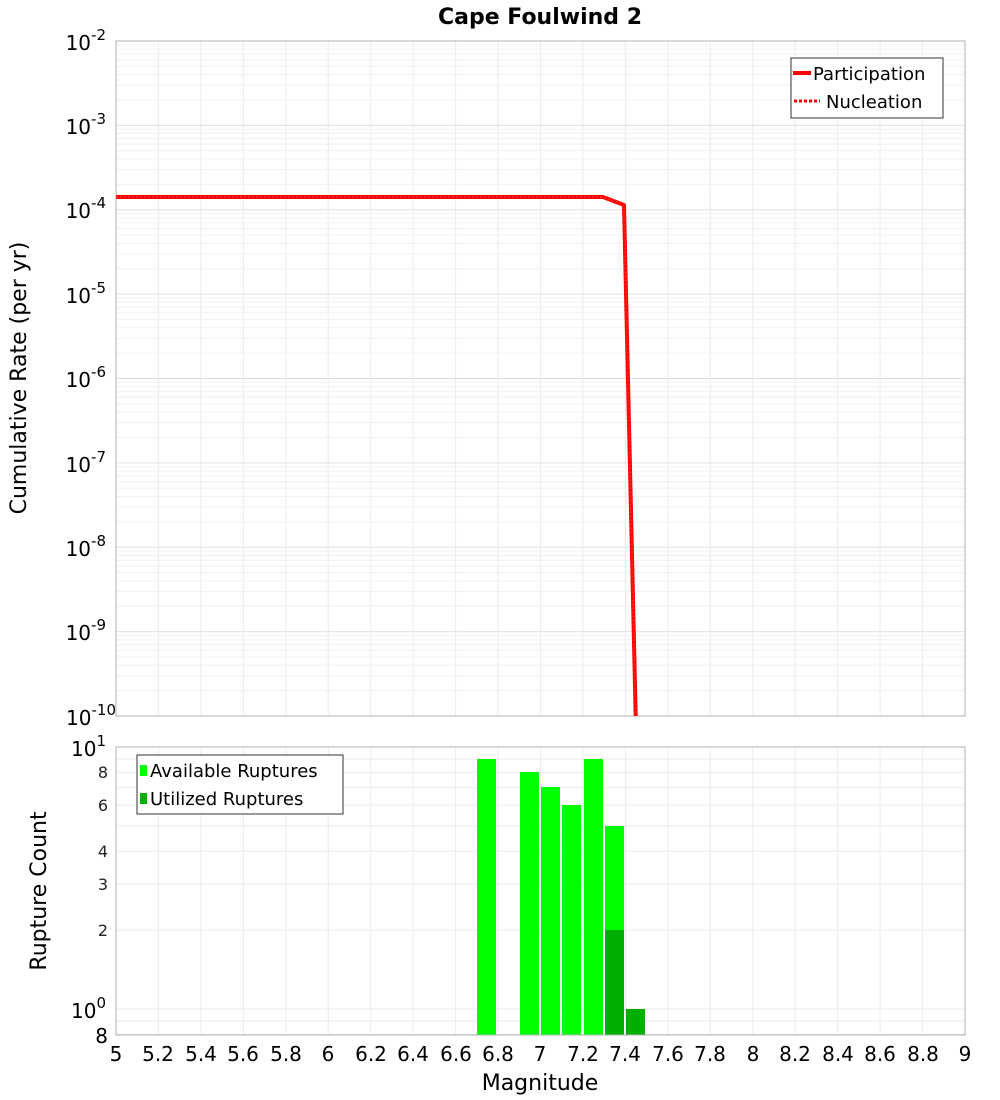 The height and width of the screenshot is (1100, 1000). Describe the element at coordinates (838, 1054) in the screenshot. I see `svg-text: 8.4` at that location.